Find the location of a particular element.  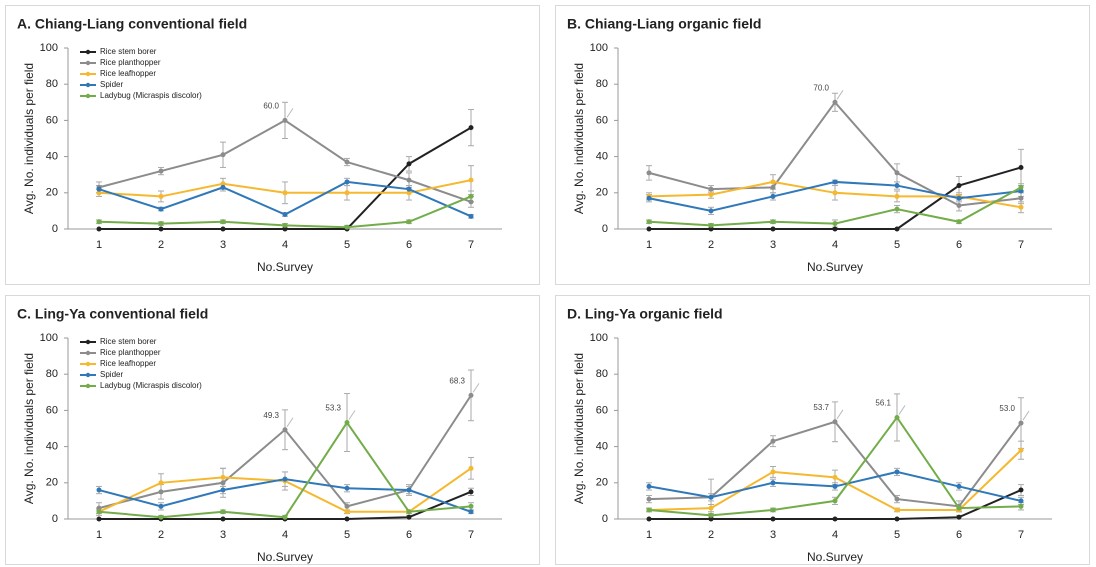

value-label: 70.0 is located at coordinates (821, 87).